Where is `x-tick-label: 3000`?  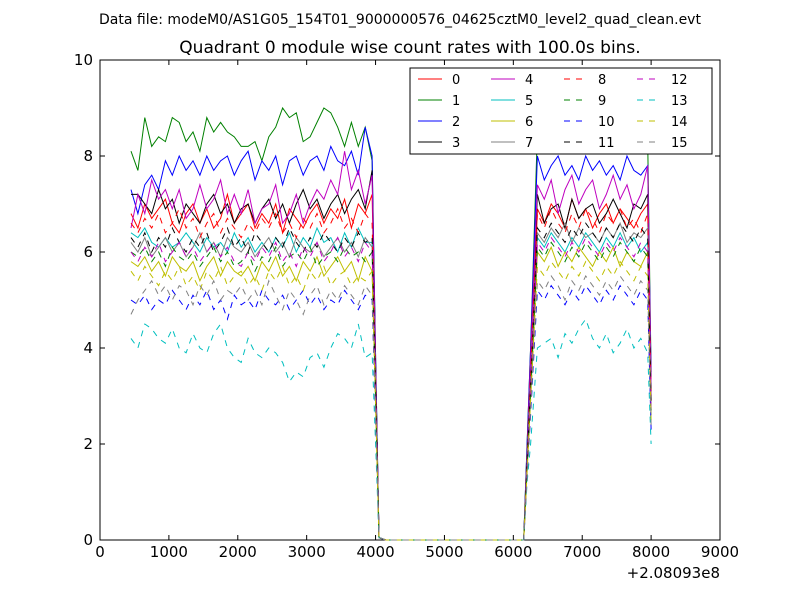 x-tick-label: 3000 is located at coordinates (307, 552).